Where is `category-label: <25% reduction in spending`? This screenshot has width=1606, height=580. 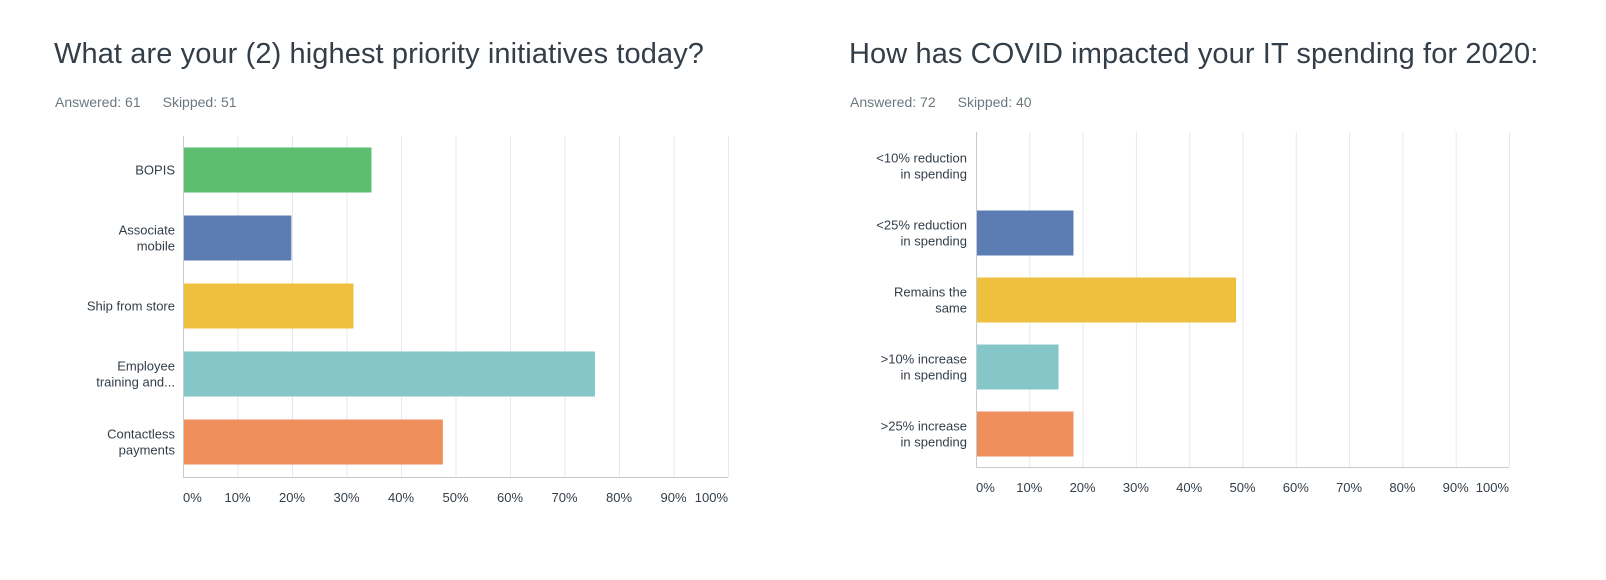 category-label: <25% reduction in spending is located at coordinates (921, 233).